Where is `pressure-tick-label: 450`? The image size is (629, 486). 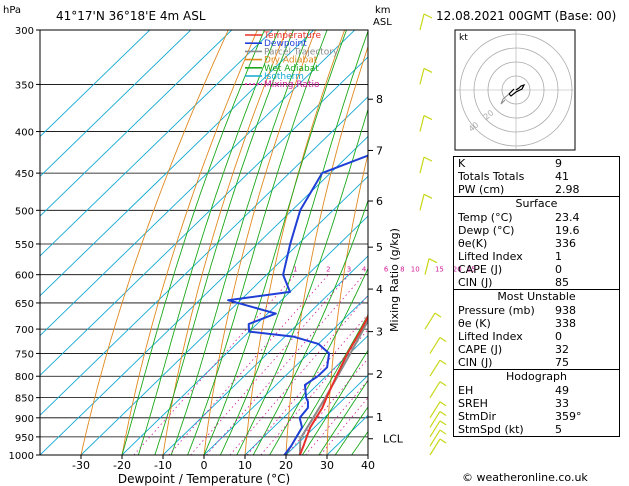
pressure-tick-label: 450 is located at coordinates (24, 174).